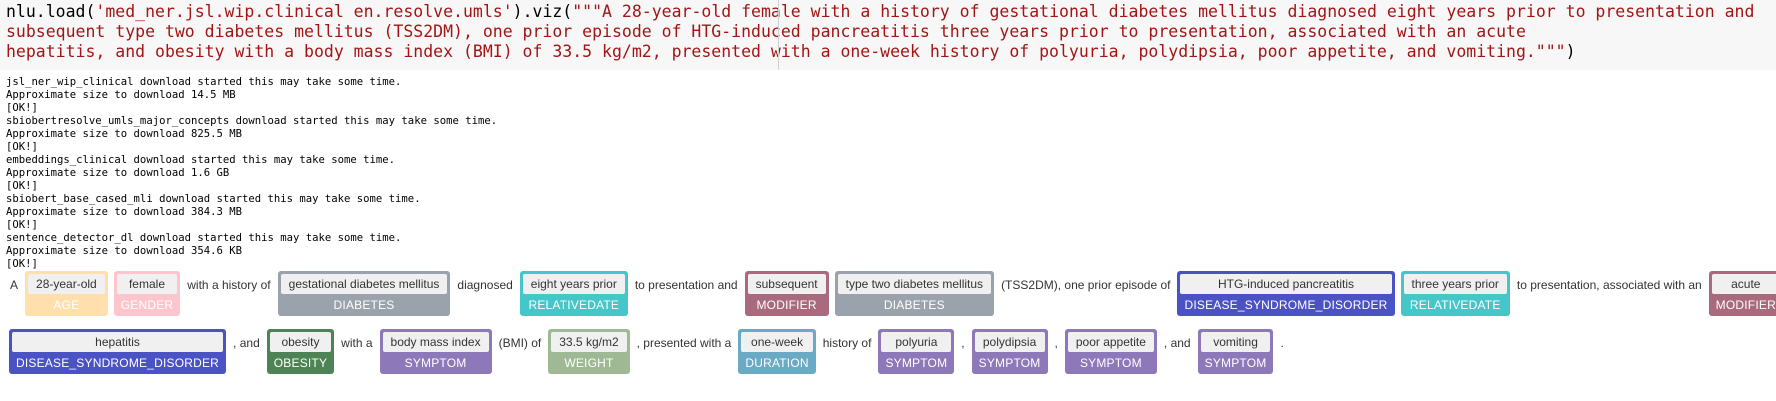  Describe the element at coordinates (777, 342) in the screenshot. I see `entity-text: one-week` at that location.